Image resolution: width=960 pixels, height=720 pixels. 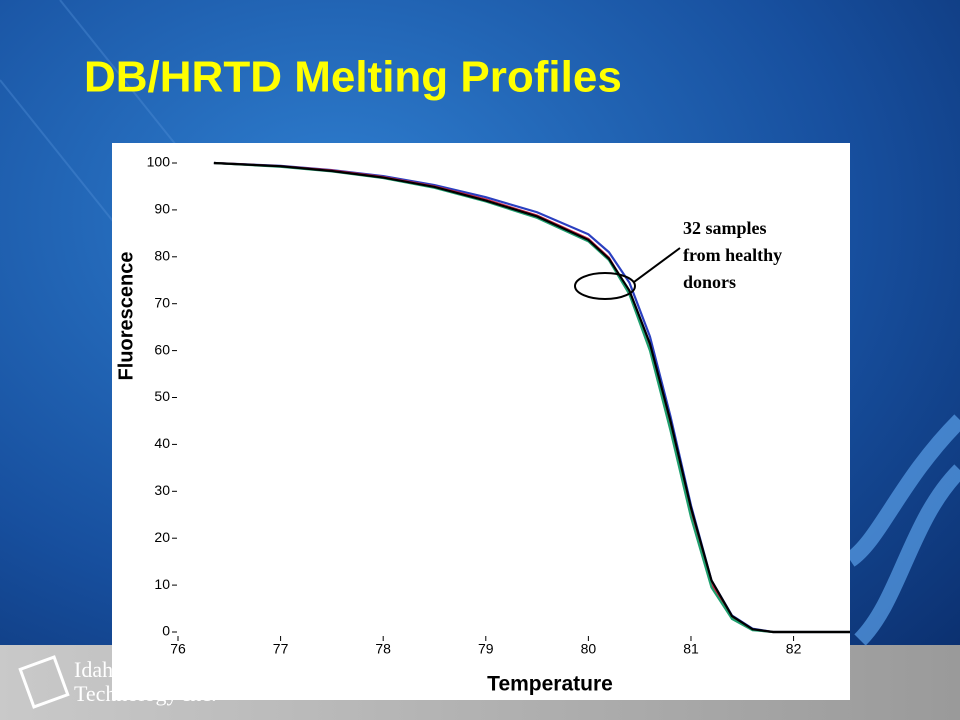 What do you see at coordinates (44, 682) in the screenshot?
I see `logo-icon` at bounding box center [44, 682].